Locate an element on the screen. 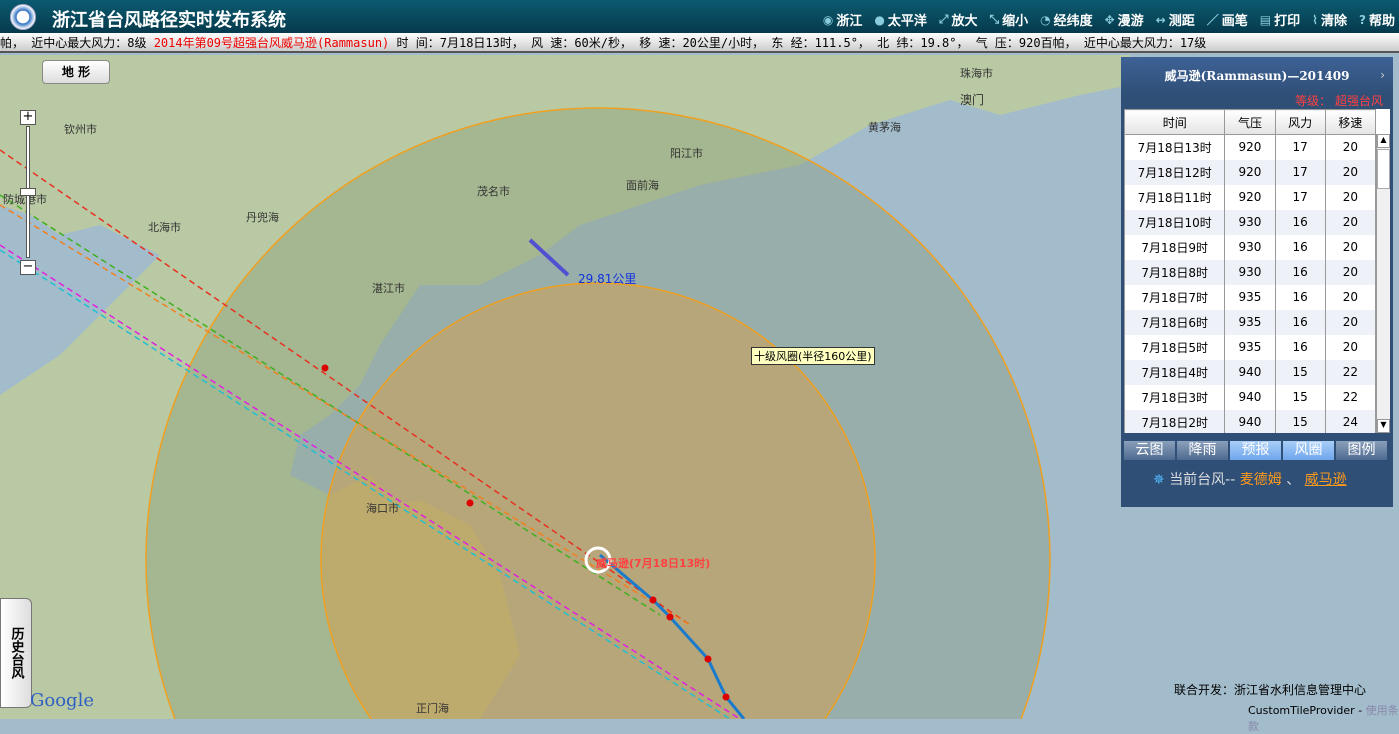  table-cell: 7月18日12时 is located at coordinates (1175, 172).